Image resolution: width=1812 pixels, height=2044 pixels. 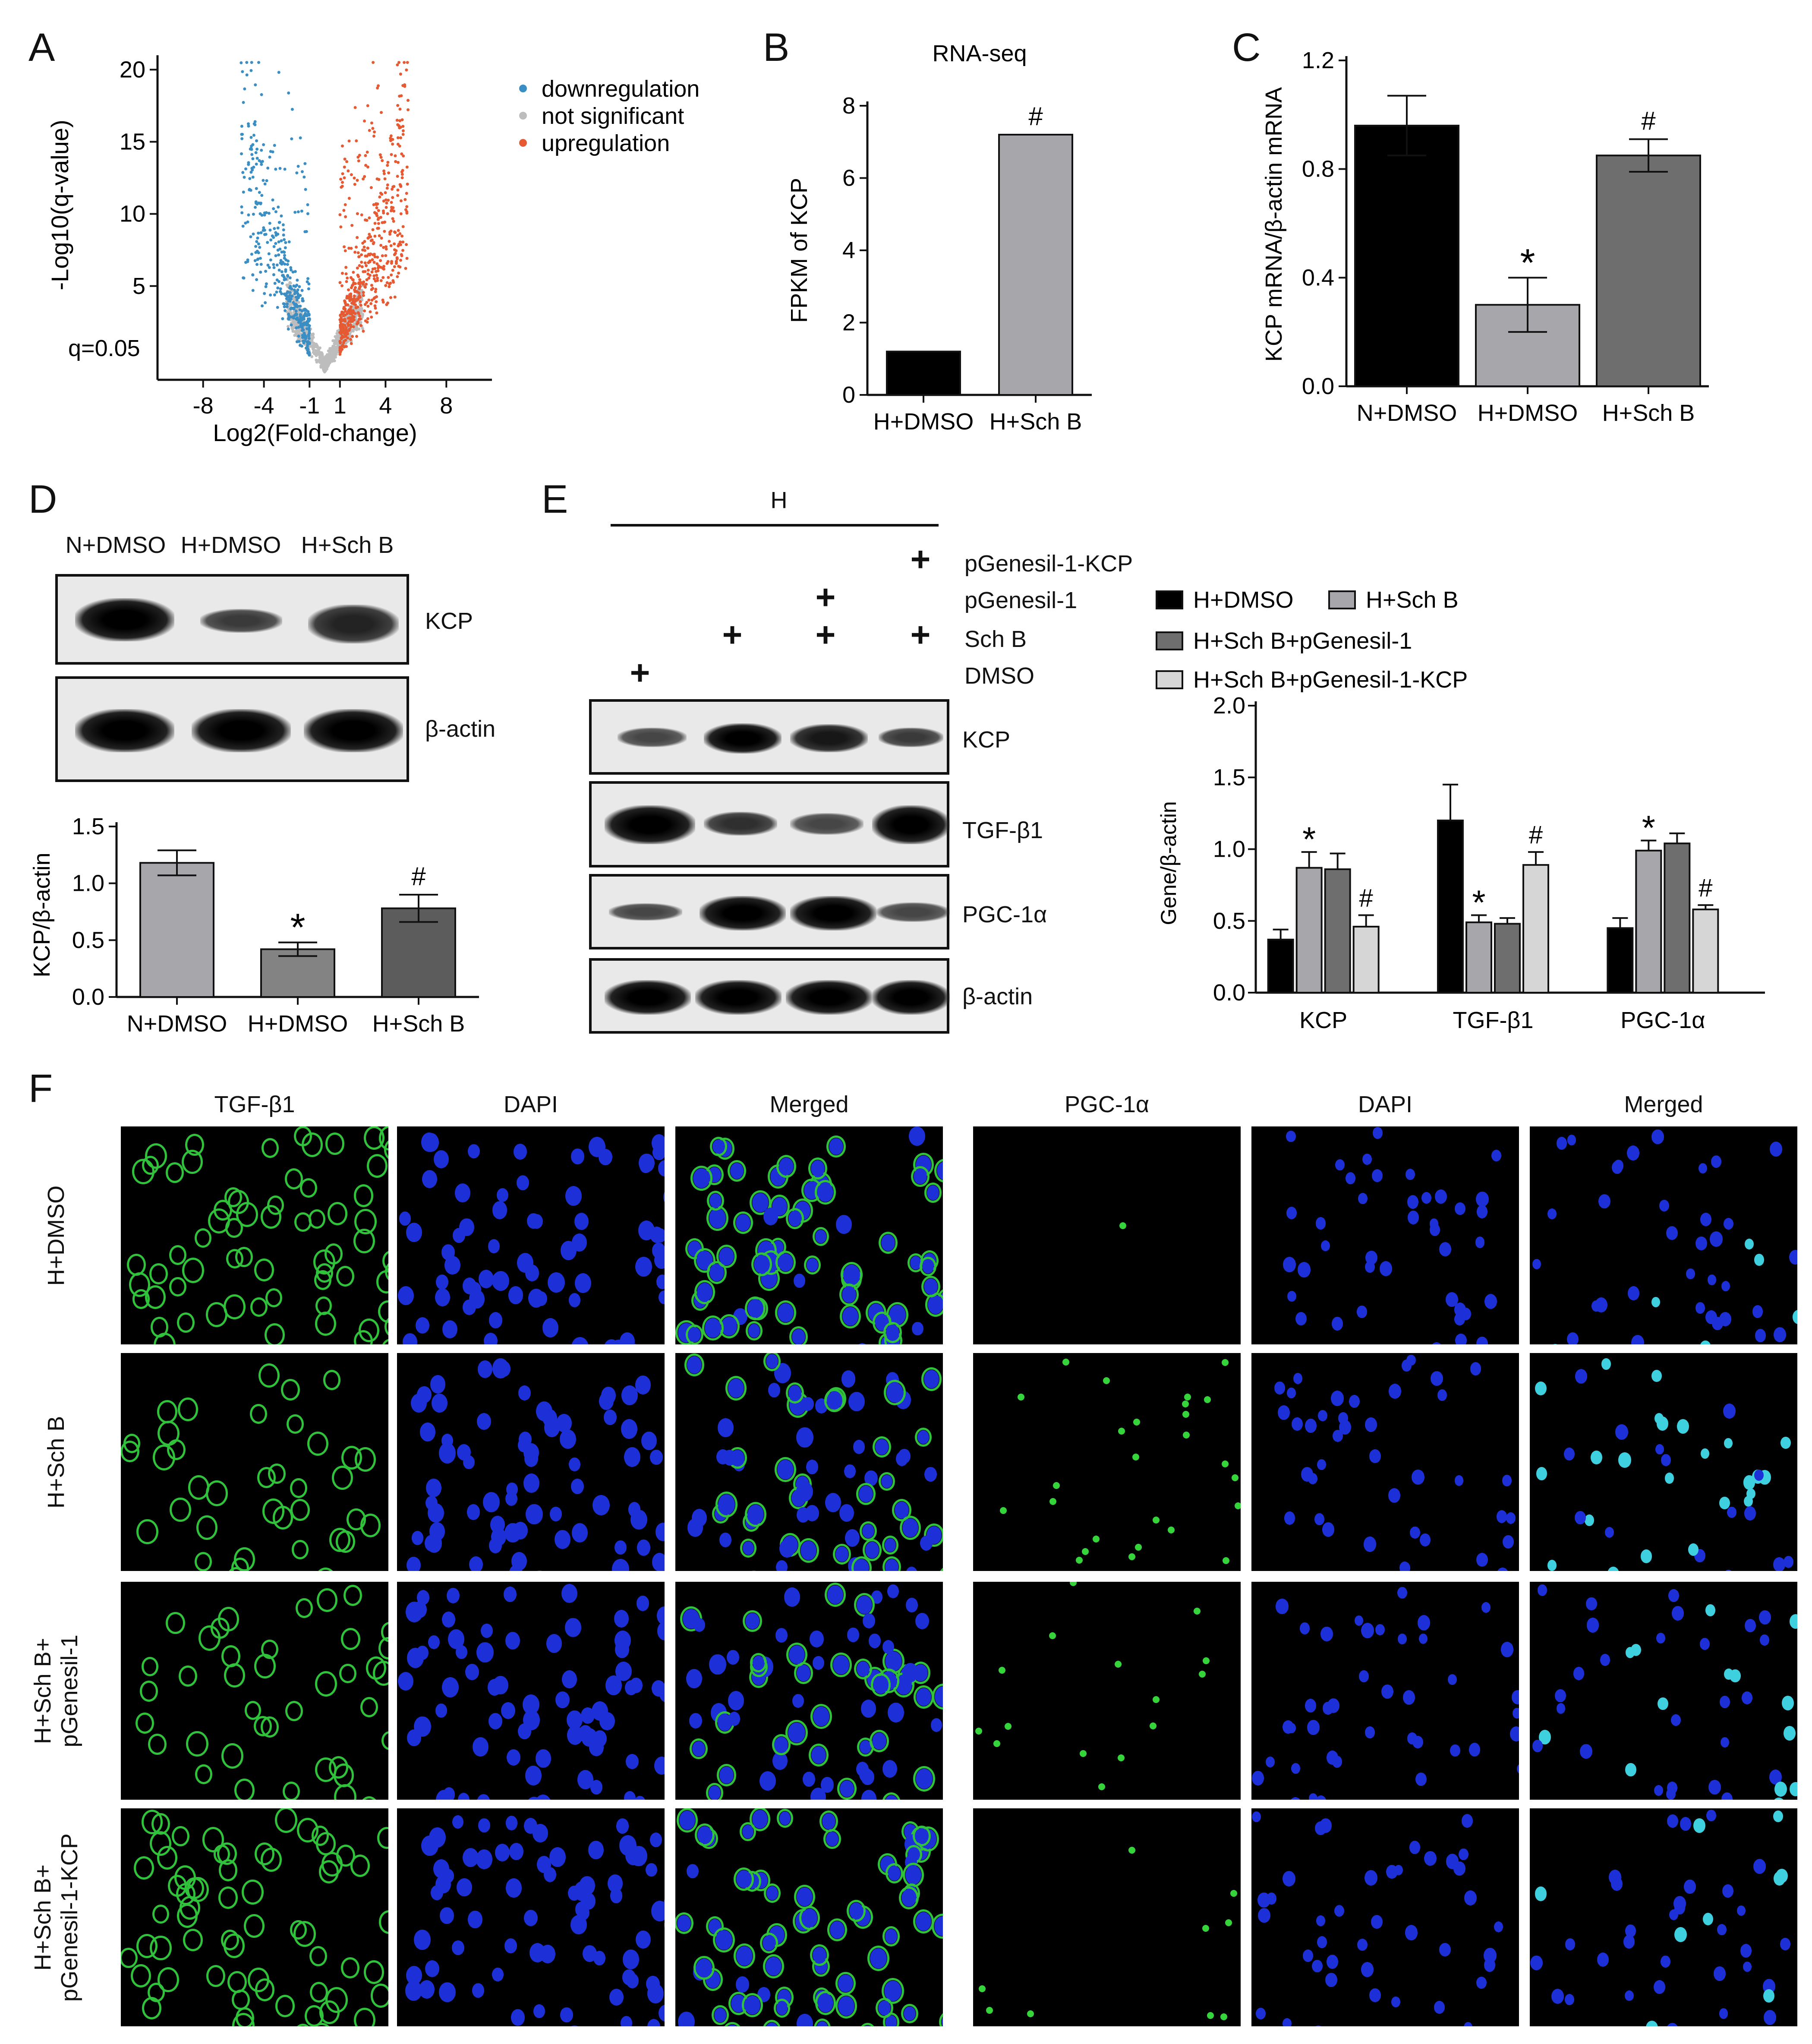 What do you see at coordinates (1169, 863) in the screenshot?
I see `y-axis-label: Gene/β-actin` at bounding box center [1169, 863].